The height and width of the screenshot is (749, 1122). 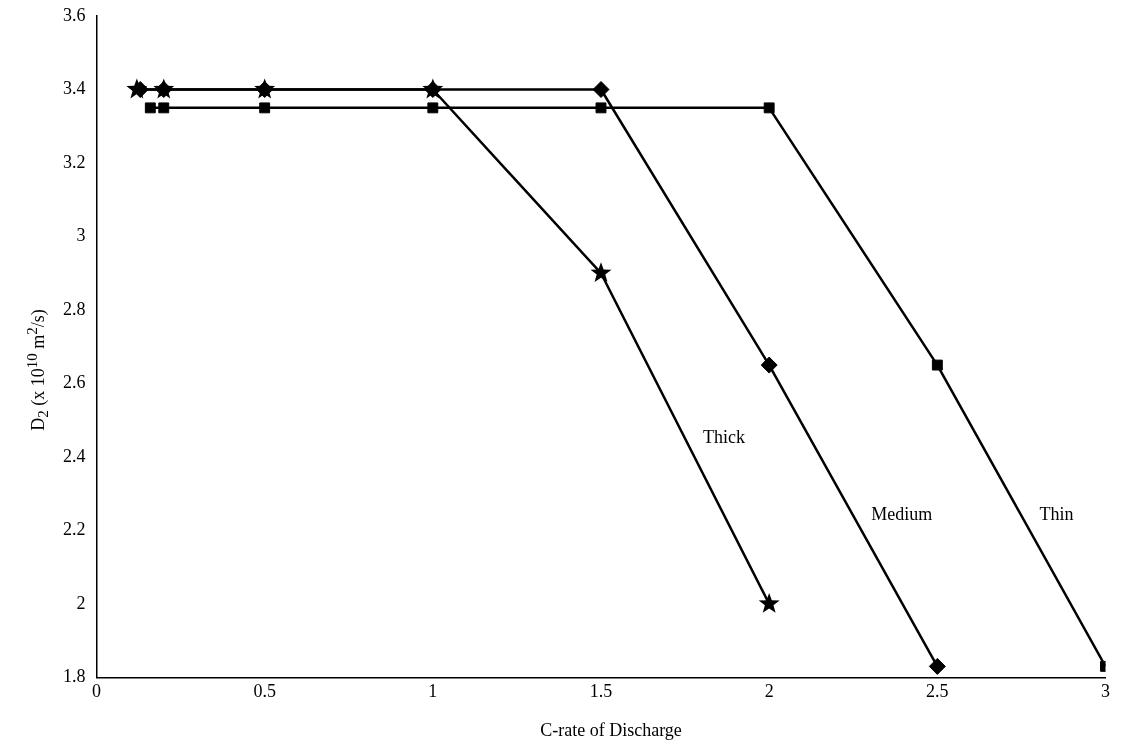 I want to click on x-tick-label: 0, so click(x=96, y=690).